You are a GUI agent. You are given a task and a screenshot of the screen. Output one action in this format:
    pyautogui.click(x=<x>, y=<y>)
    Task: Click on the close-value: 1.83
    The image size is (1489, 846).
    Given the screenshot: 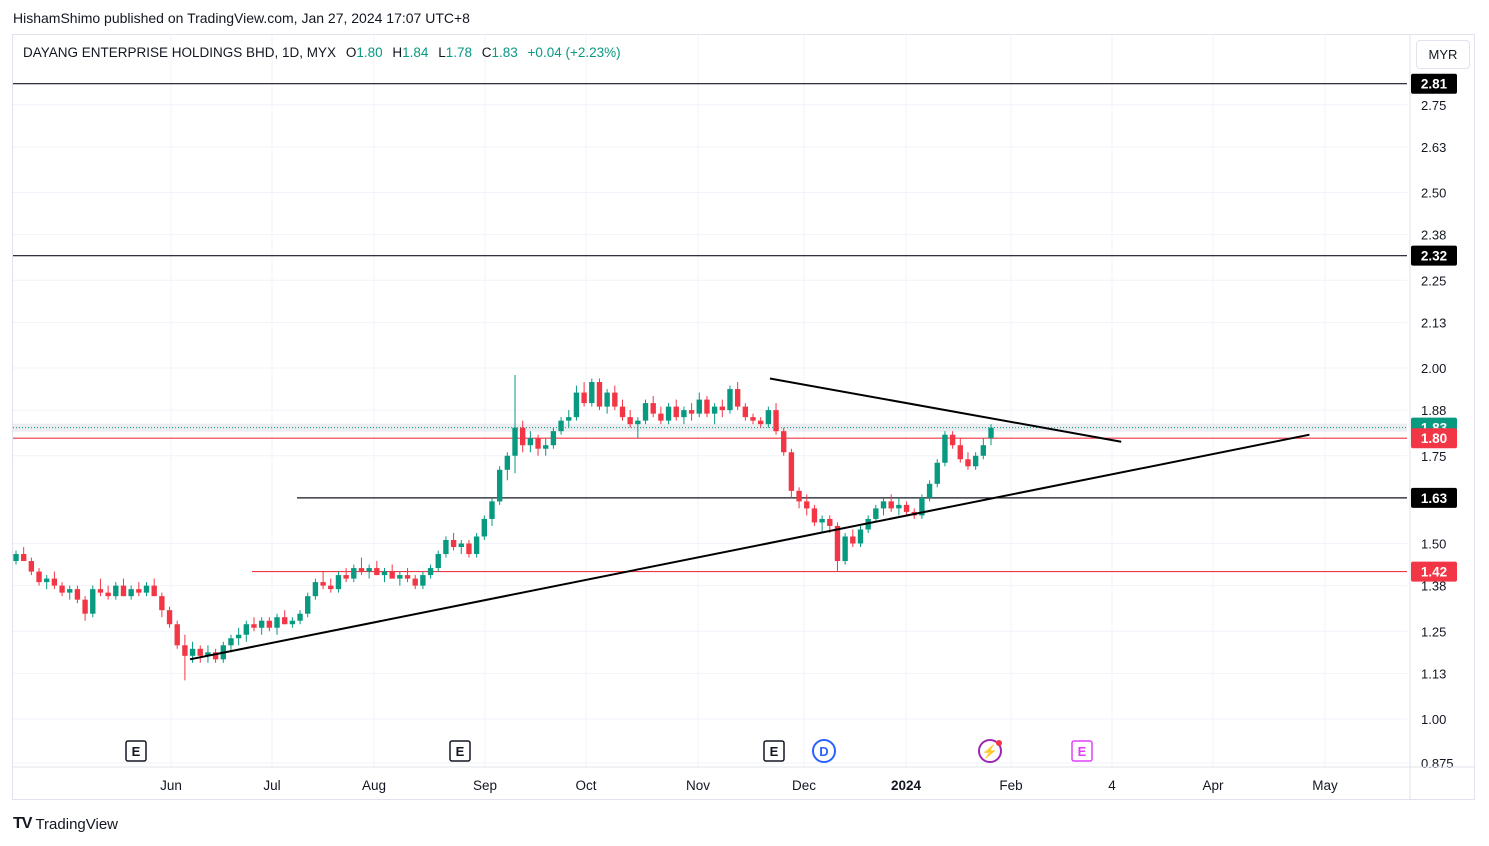 What is the action you would take?
    pyautogui.click(x=504, y=52)
    